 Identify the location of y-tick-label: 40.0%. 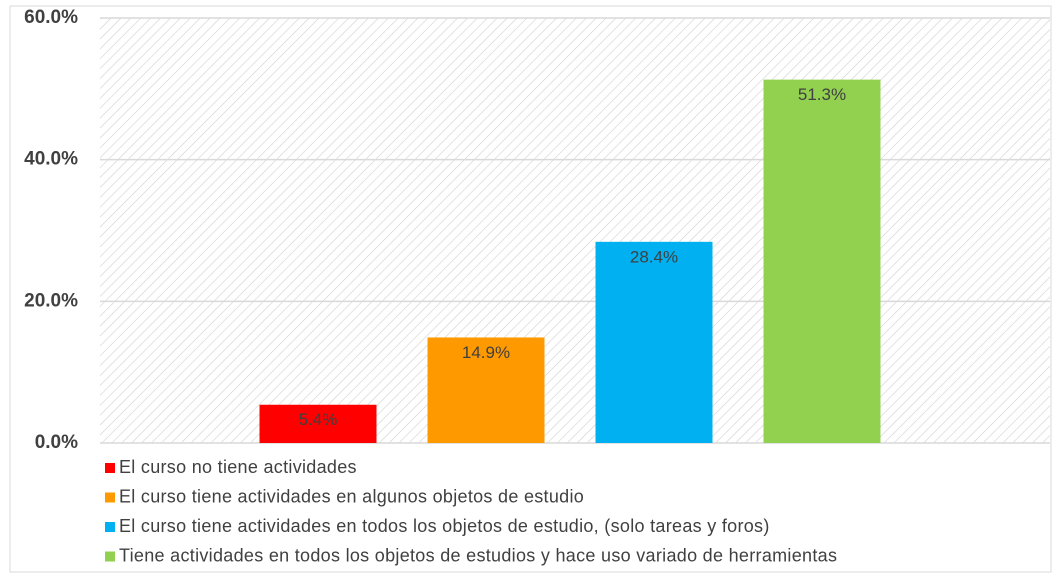
(51, 159).